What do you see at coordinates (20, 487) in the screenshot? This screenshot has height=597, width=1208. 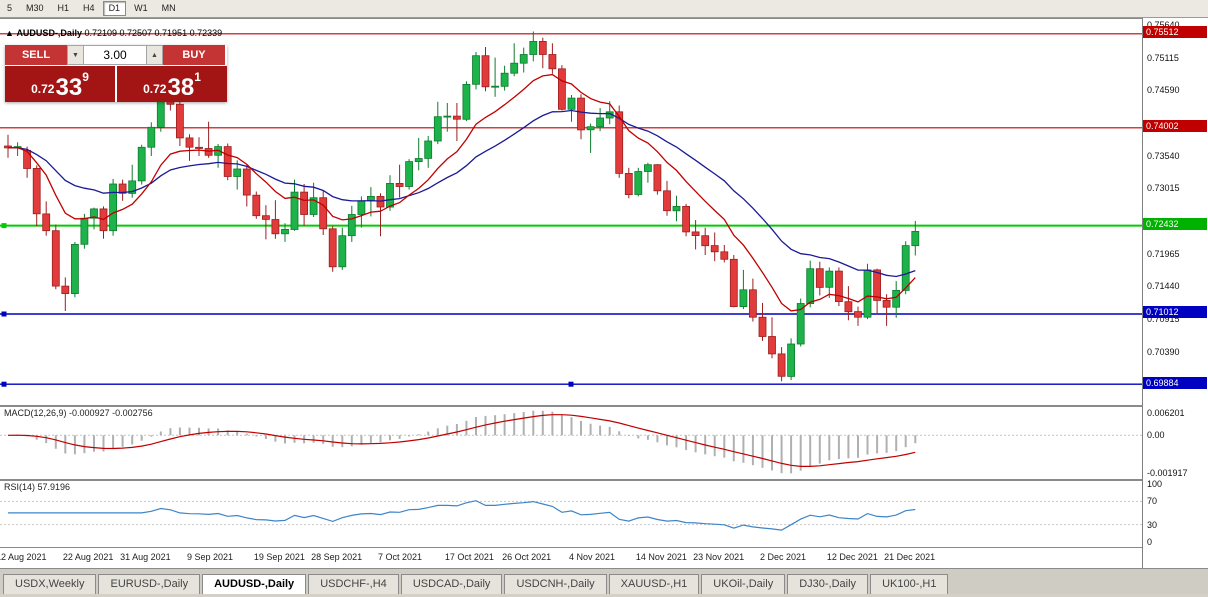 I see `rsi-name: RSI(14)` at bounding box center [20, 487].